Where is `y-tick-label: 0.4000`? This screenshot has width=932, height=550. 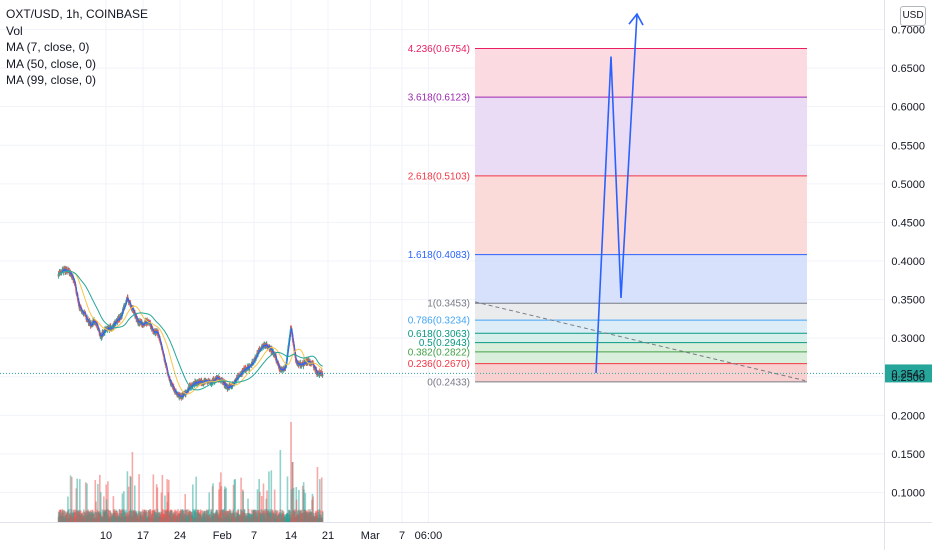 y-tick-label: 0.4000 is located at coordinates (908, 262).